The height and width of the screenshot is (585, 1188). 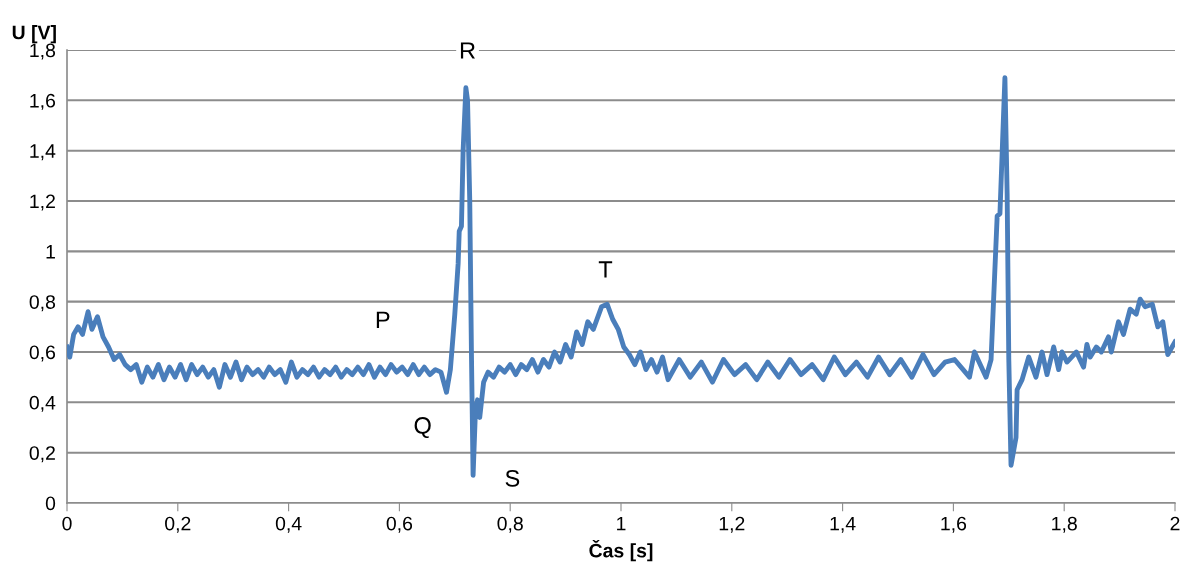 I want to click on annotation: R, so click(x=467, y=50).